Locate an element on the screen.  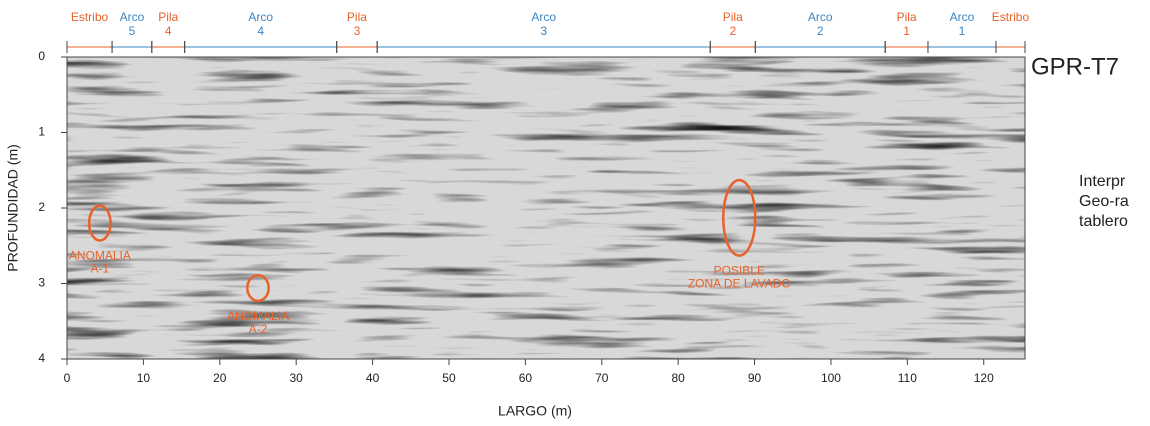
y-tick-label: 4 is located at coordinates (41, 358).